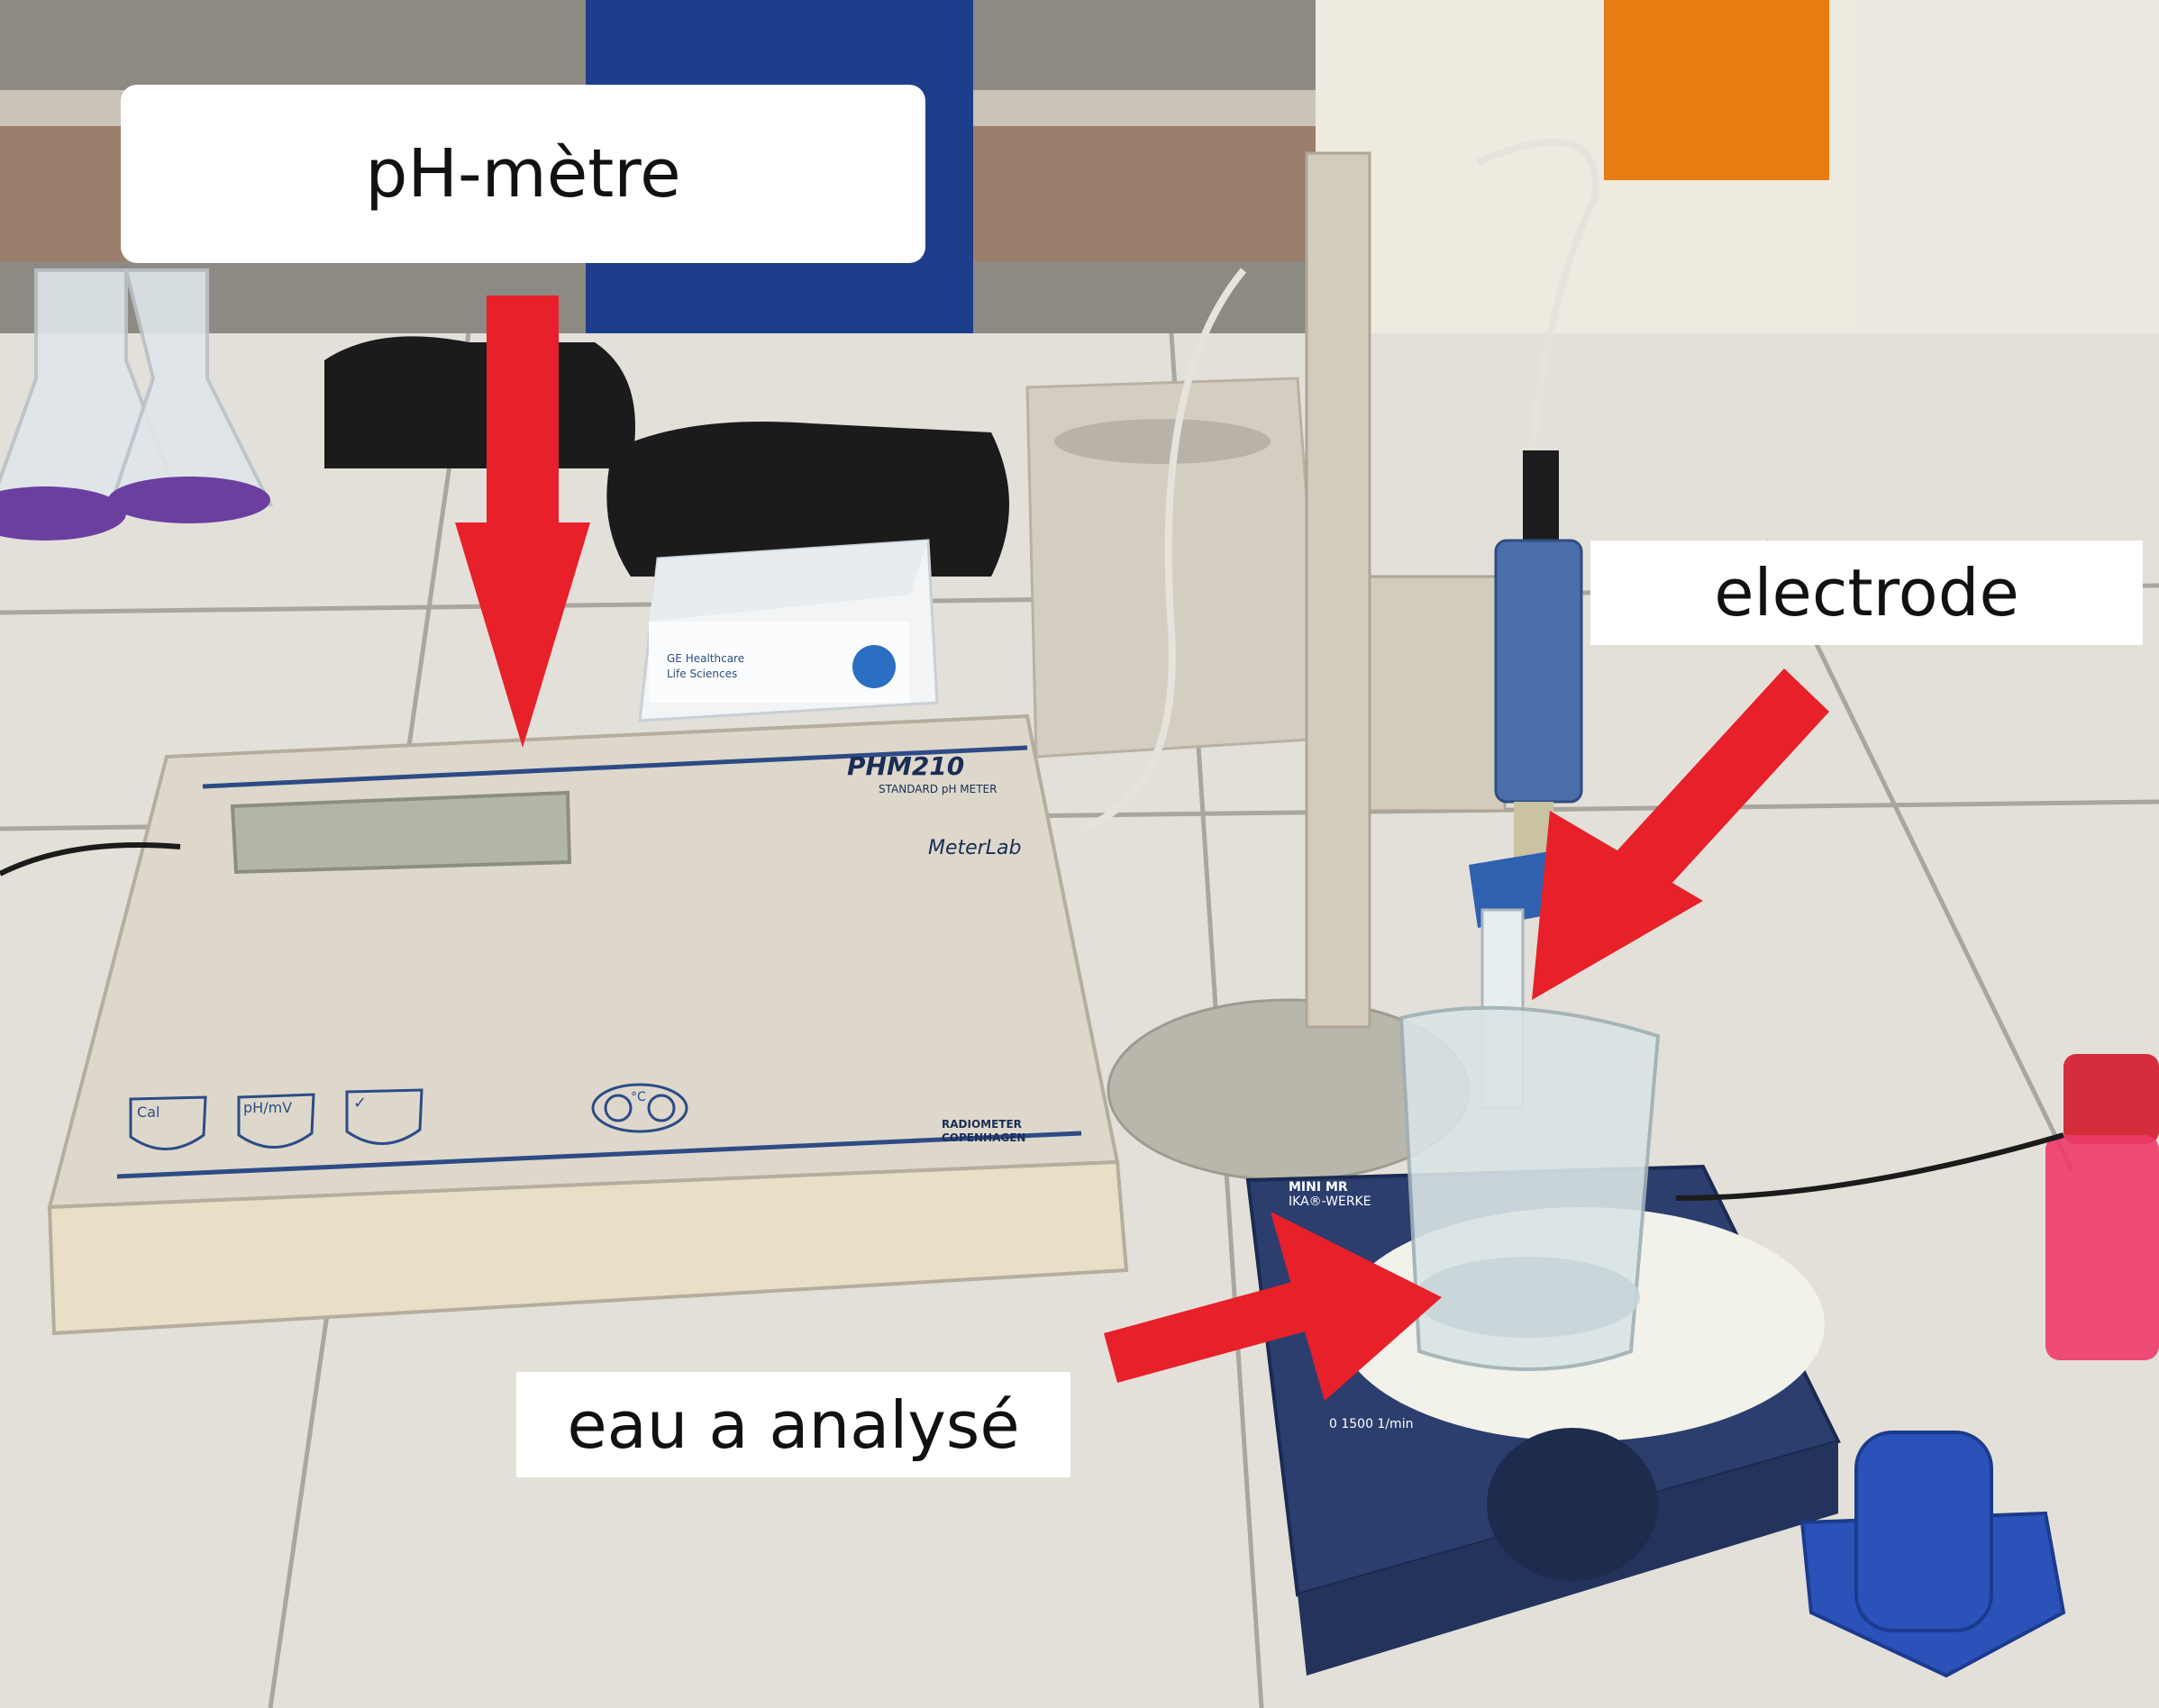  I want to click on label-electrode: electrode, so click(1866, 593).